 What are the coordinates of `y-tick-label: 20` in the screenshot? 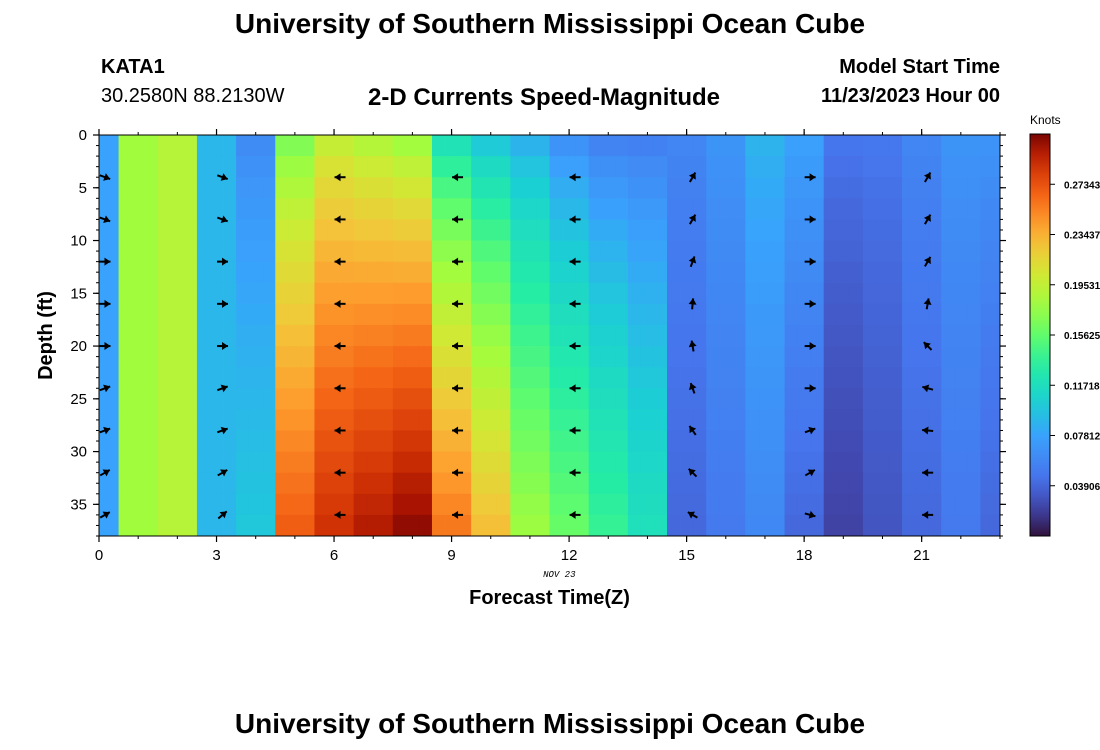 It's located at (78, 346).